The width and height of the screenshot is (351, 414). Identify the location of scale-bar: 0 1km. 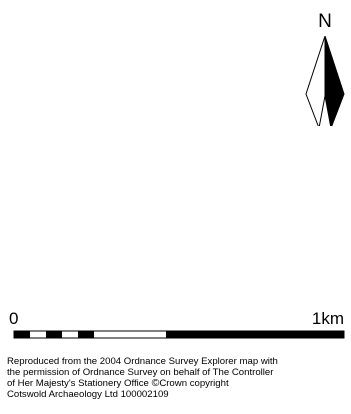
(175, 326).